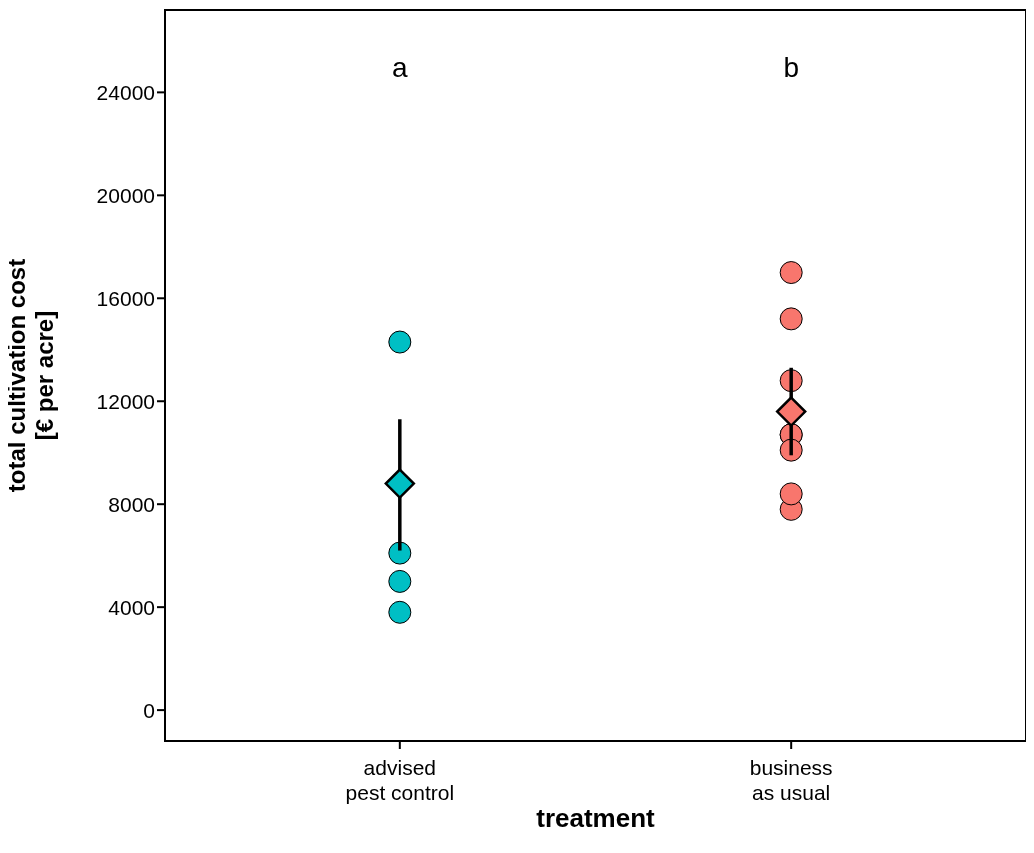 The height and width of the screenshot is (853, 1034). I want to click on y-axis-title: total cultivation cost [€ per acre], so click(30, 375).